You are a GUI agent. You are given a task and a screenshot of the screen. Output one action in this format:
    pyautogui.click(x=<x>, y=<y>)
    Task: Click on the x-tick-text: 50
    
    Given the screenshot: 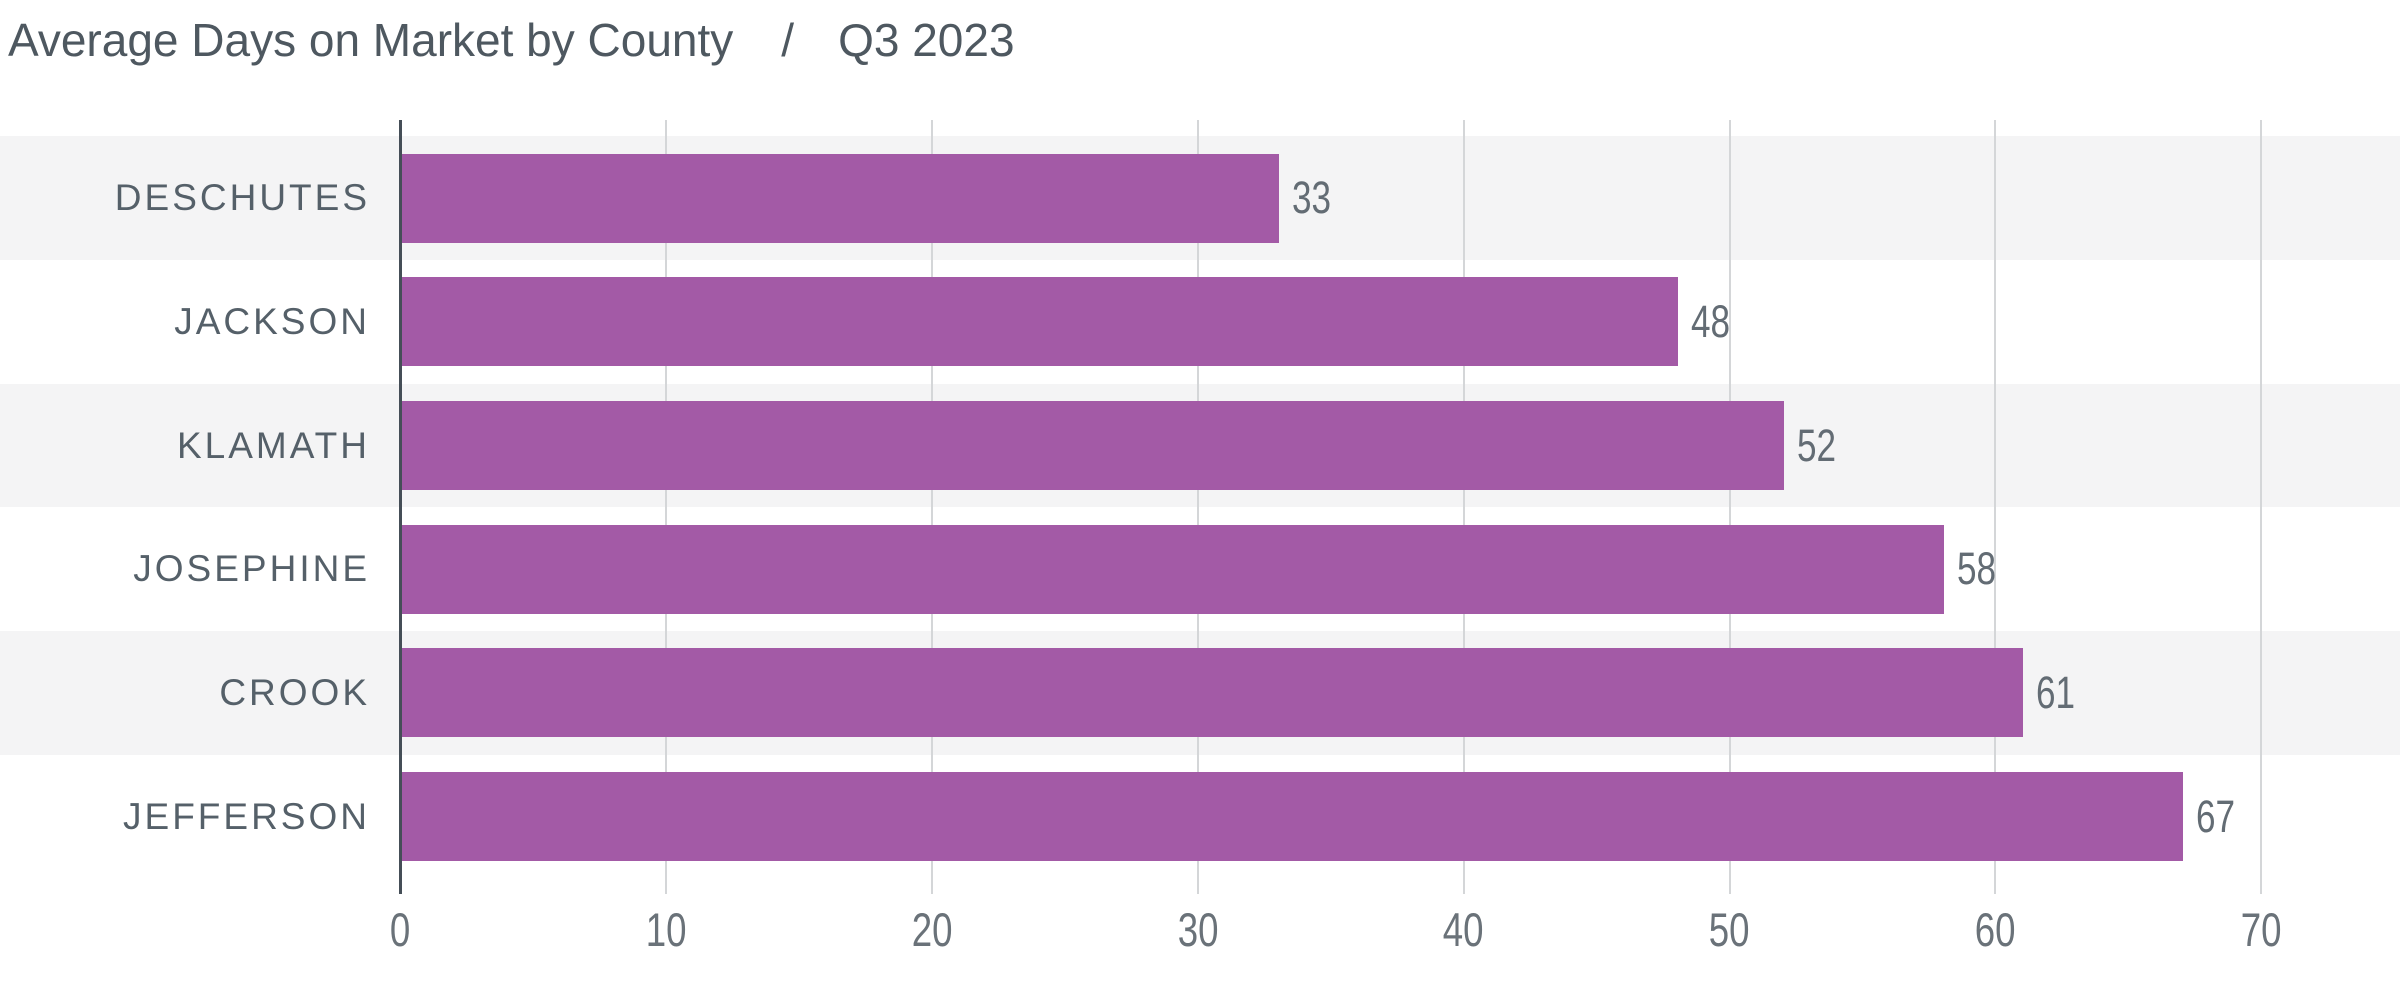 What is the action you would take?
    pyautogui.click(x=1729, y=929)
    